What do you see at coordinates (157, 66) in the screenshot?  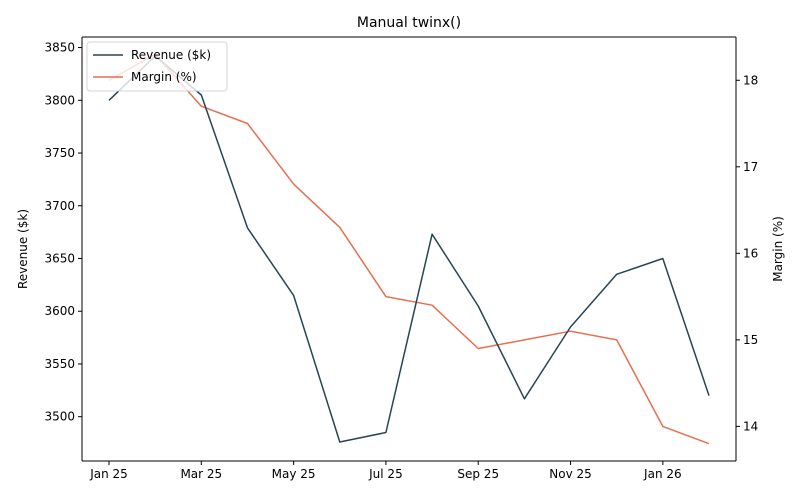 I see `legend: Revenue ($k) Margin (%)` at bounding box center [157, 66].